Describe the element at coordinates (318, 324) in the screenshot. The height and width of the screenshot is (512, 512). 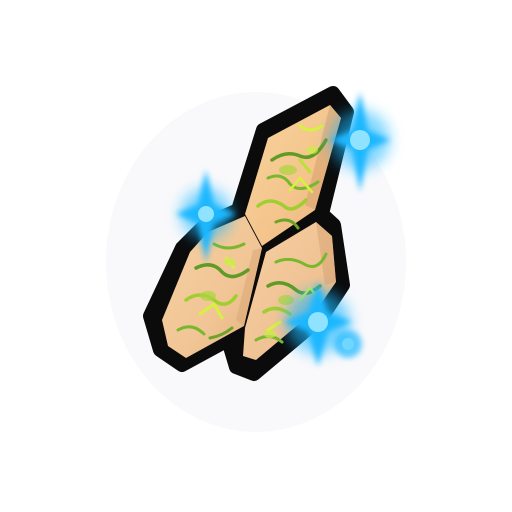
I see `sparkle-bottom-right` at that location.